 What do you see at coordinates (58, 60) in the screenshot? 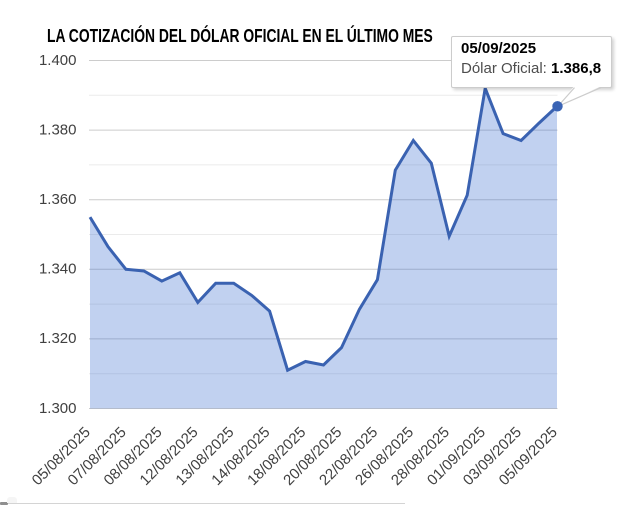
I see `svg-text: 1.400` at bounding box center [58, 60].